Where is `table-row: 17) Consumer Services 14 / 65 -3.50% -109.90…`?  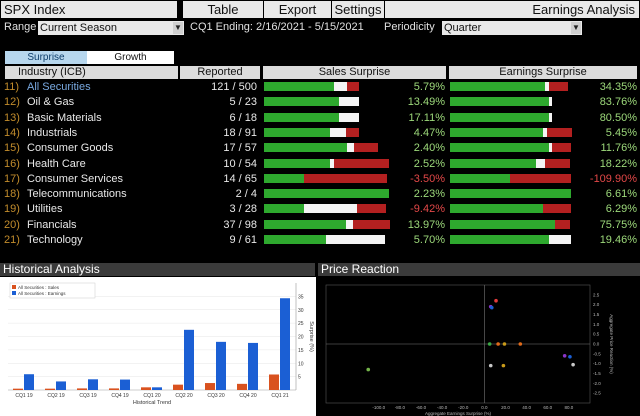 table-row: 17) Consumer Services 14 / 65 -3.50% -109.90… is located at coordinates (320, 179).